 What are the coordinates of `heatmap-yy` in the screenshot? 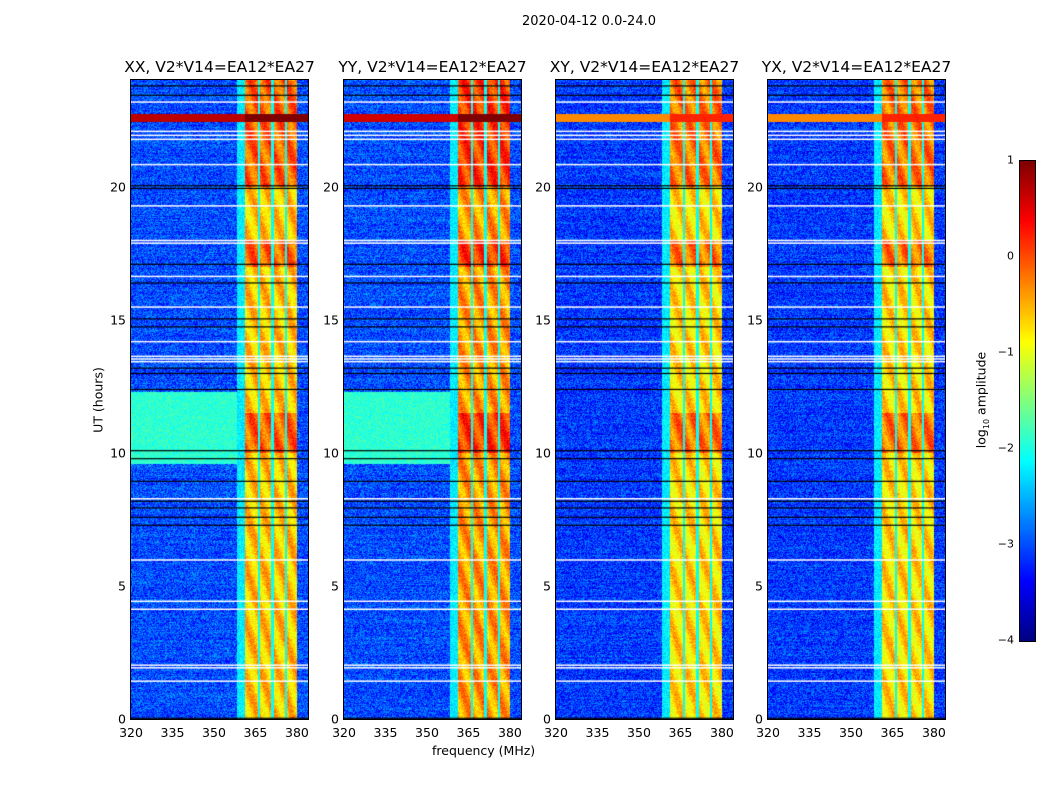 It's located at (432, 399).